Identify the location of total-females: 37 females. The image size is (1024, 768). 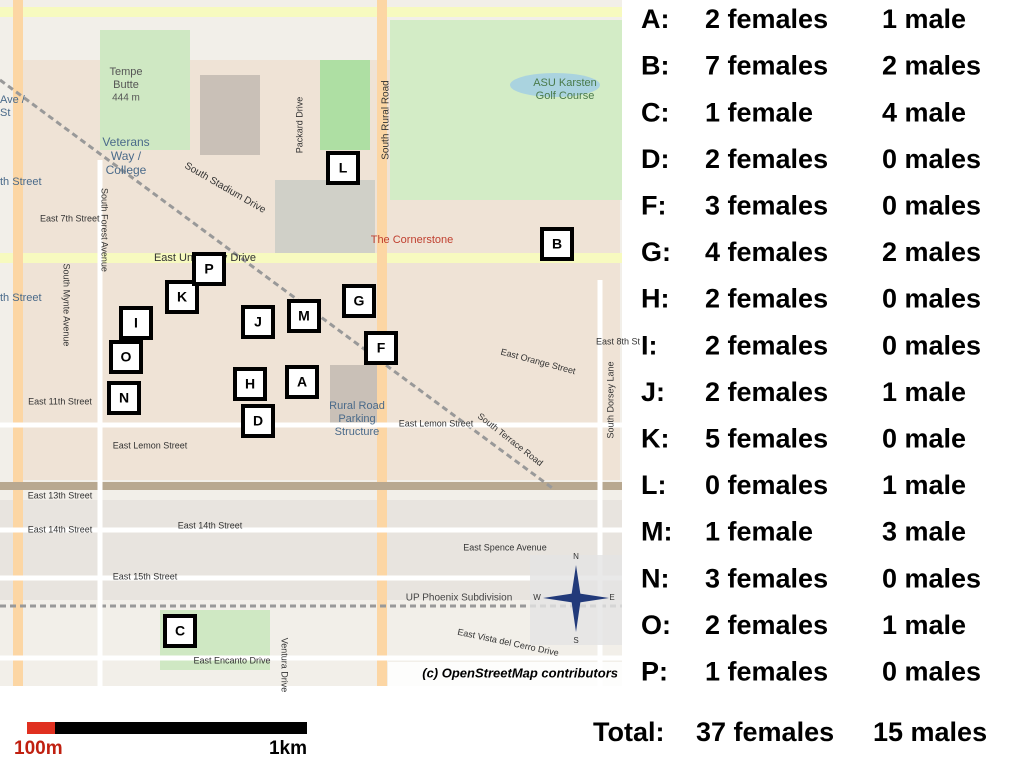
(765, 732).